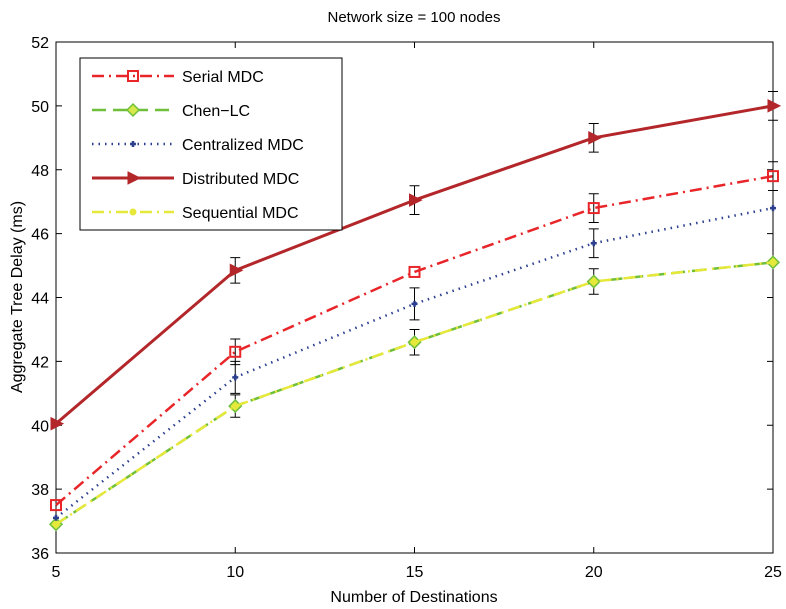 This screenshot has width=786, height=609. Describe the element at coordinates (40, 554) in the screenshot. I see `y-tick-label: 36` at that location.